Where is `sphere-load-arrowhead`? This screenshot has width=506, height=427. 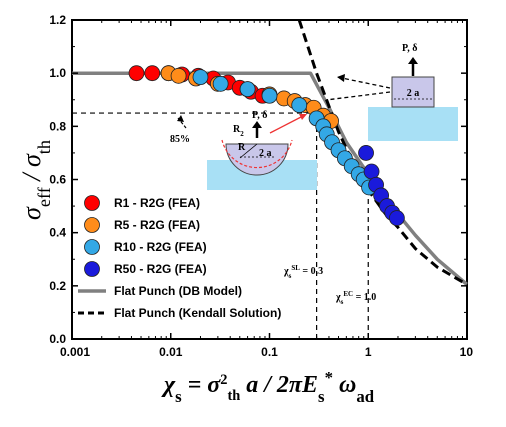 sphere-load-arrowhead is located at coordinates (257, 124).